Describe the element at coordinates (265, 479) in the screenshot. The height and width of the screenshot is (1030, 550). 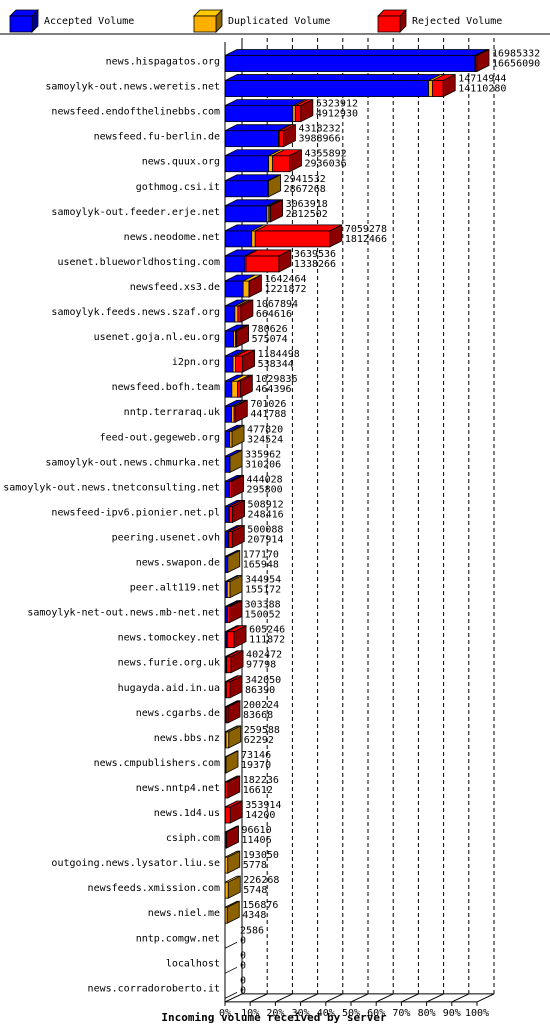
I see `total-value-label: 444028` at that location.